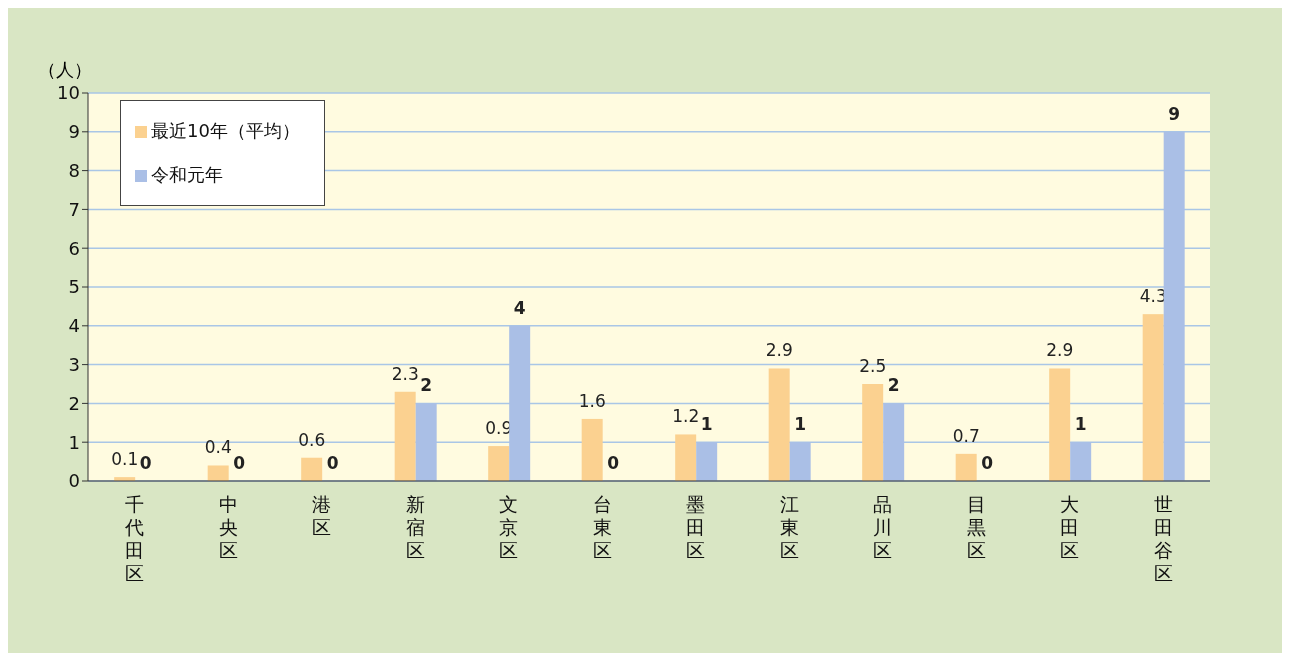 The image size is (1290, 661). Describe the element at coordinates (74, 364) in the screenshot. I see `y-tick-label: 3` at that location.